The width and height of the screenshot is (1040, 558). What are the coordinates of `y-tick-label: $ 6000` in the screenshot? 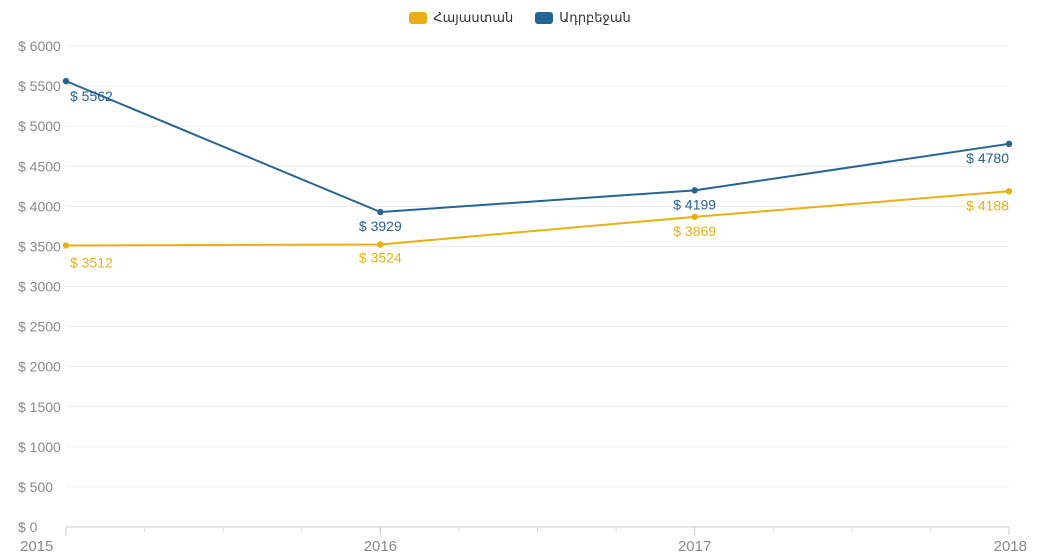 It's located at (39, 46).